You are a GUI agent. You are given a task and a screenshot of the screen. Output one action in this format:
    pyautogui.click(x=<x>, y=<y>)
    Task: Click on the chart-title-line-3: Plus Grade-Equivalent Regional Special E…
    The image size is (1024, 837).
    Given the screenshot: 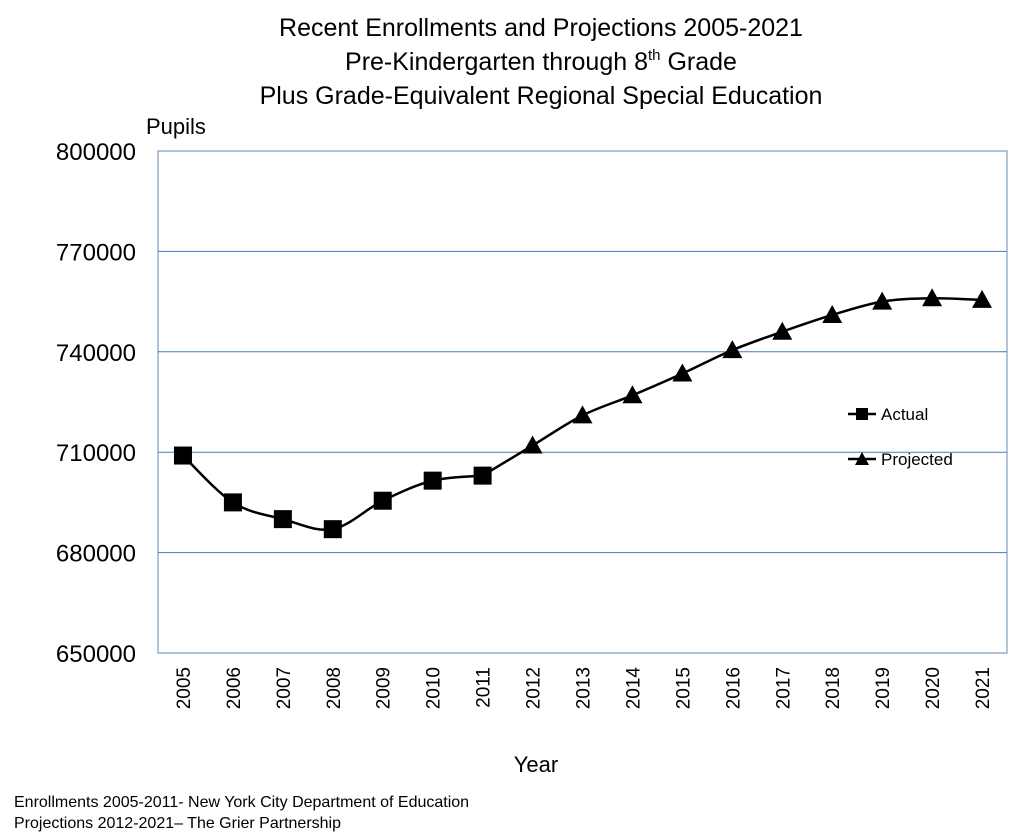 What is the action you would take?
    pyautogui.click(x=541, y=96)
    